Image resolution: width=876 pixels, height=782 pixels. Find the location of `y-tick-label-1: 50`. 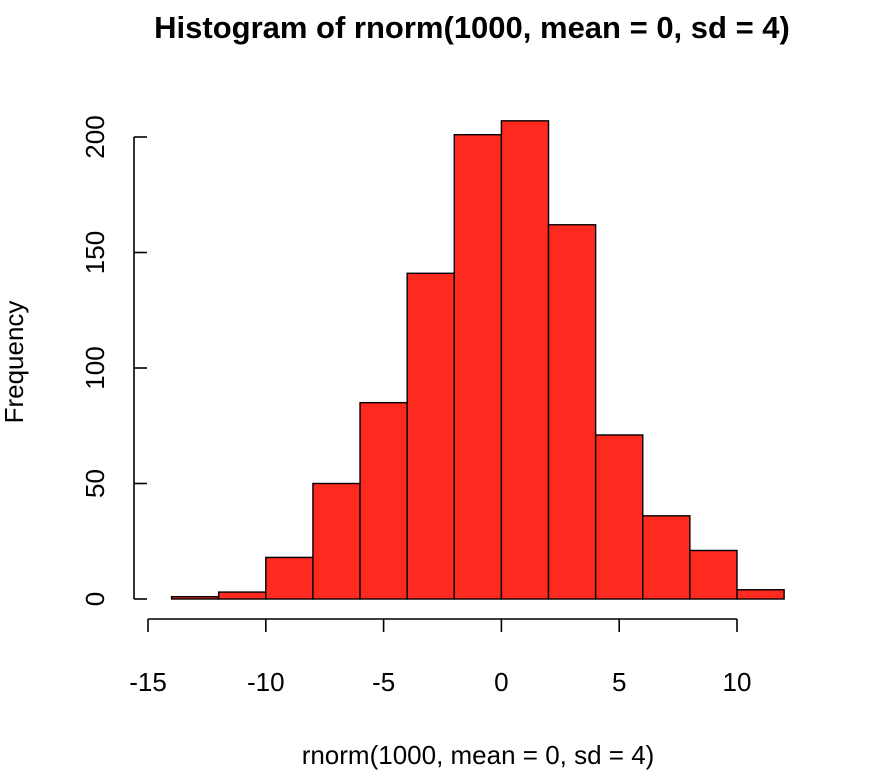

y-tick-label-1: 50 is located at coordinates (95, 483).